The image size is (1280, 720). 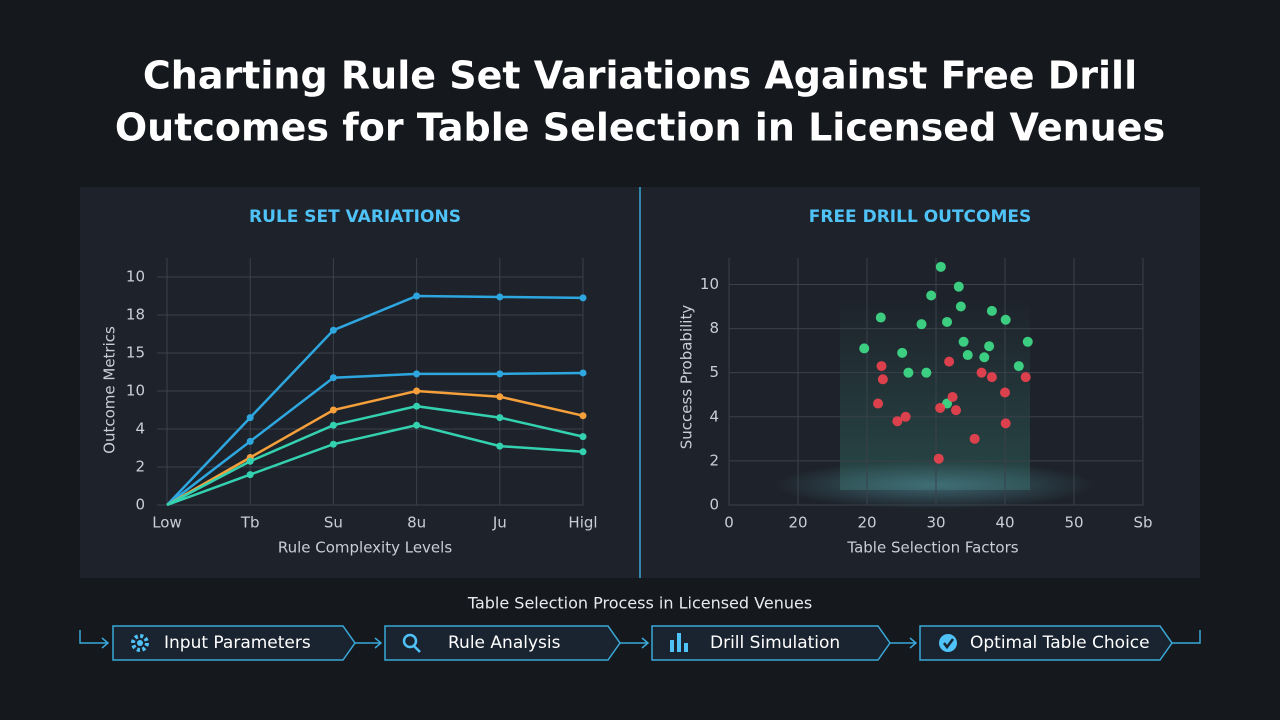 What do you see at coordinates (499, 523) in the screenshot?
I see `x-tick-label: Ju` at bounding box center [499, 523].